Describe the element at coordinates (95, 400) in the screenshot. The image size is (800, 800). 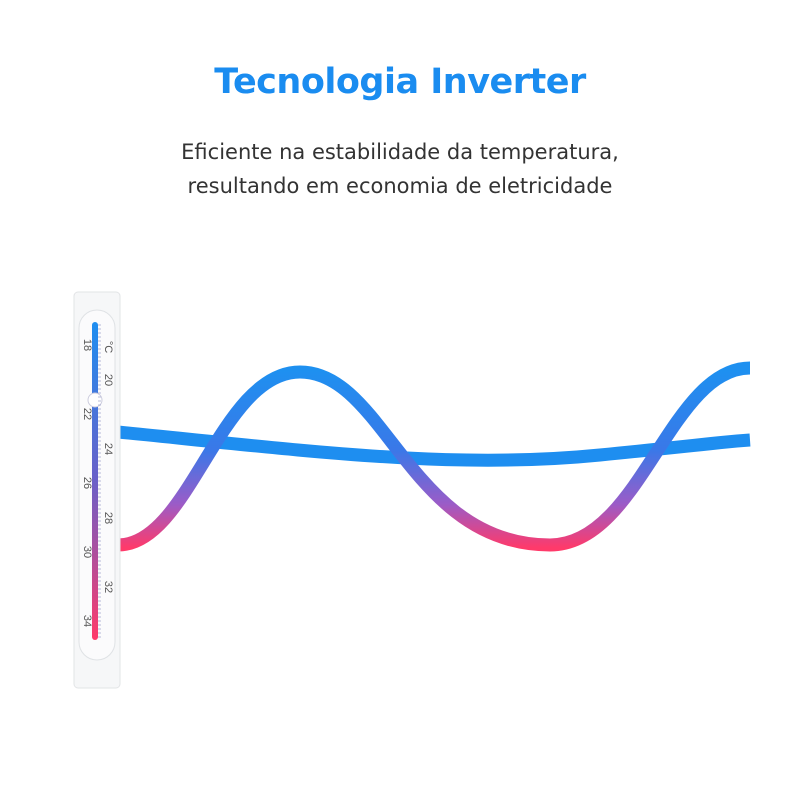
I see `thermometer-marker` at that location.